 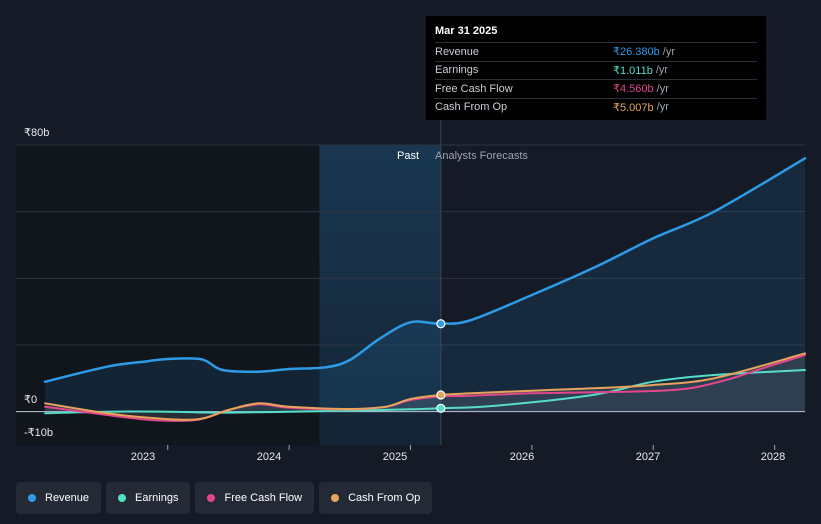 I want to click on cash-from-op-marker, so click(x=441, y=395).